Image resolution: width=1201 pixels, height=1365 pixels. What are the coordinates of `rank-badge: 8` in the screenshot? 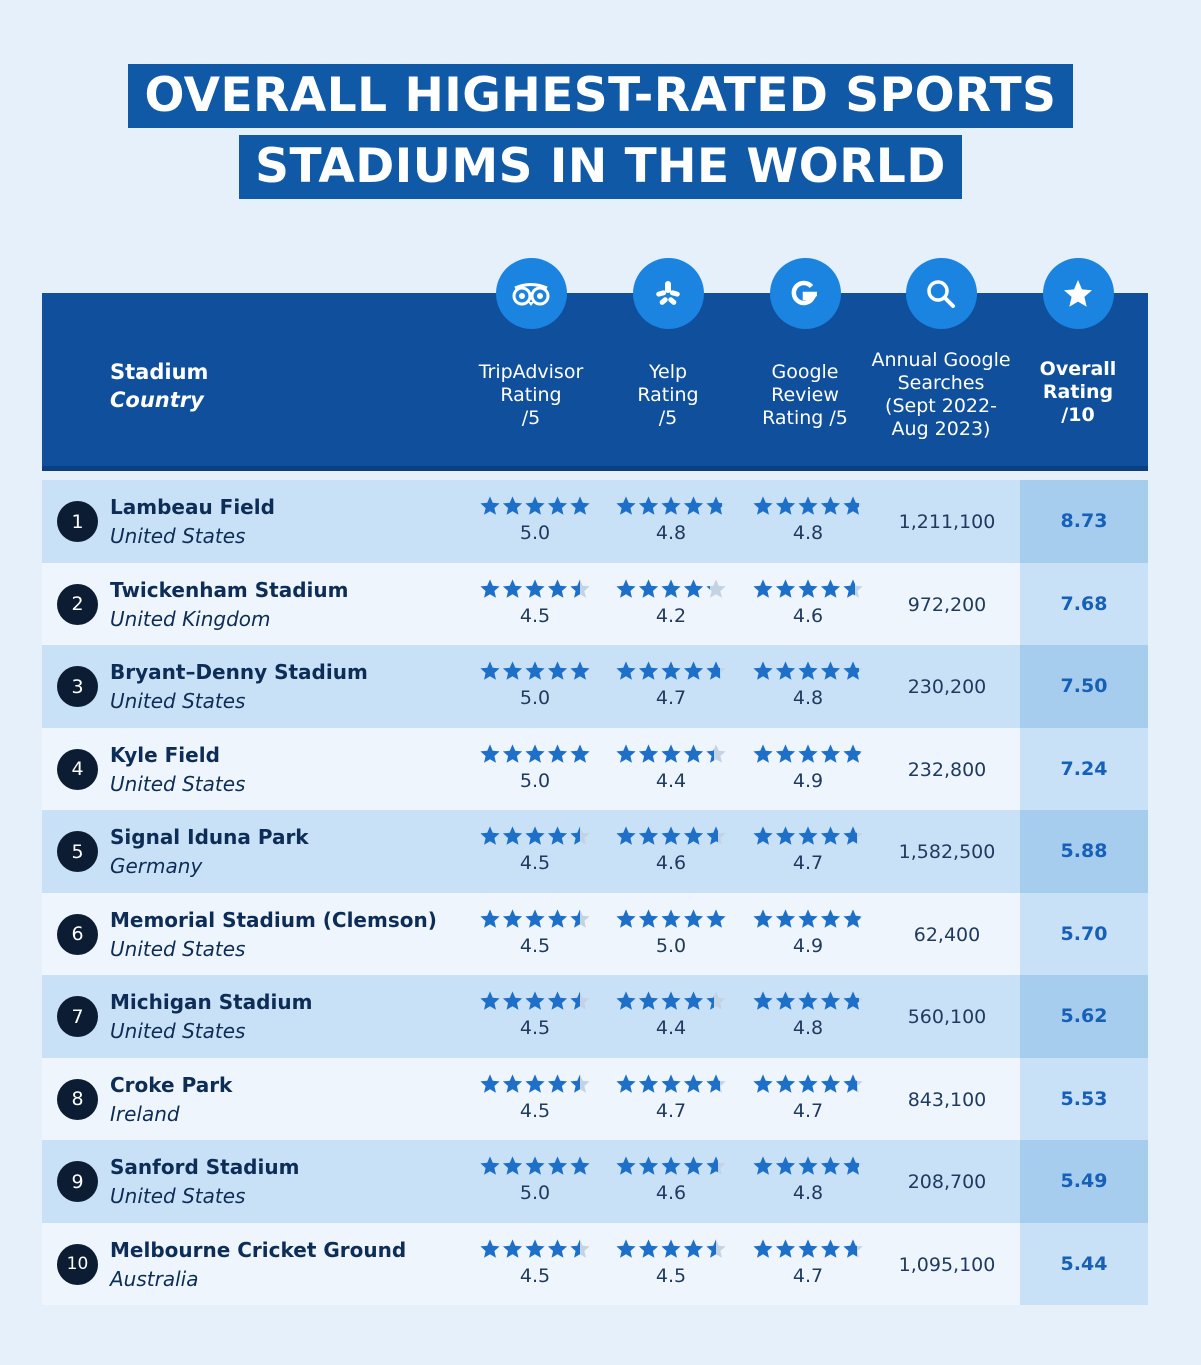 It's located at (77, 1099).